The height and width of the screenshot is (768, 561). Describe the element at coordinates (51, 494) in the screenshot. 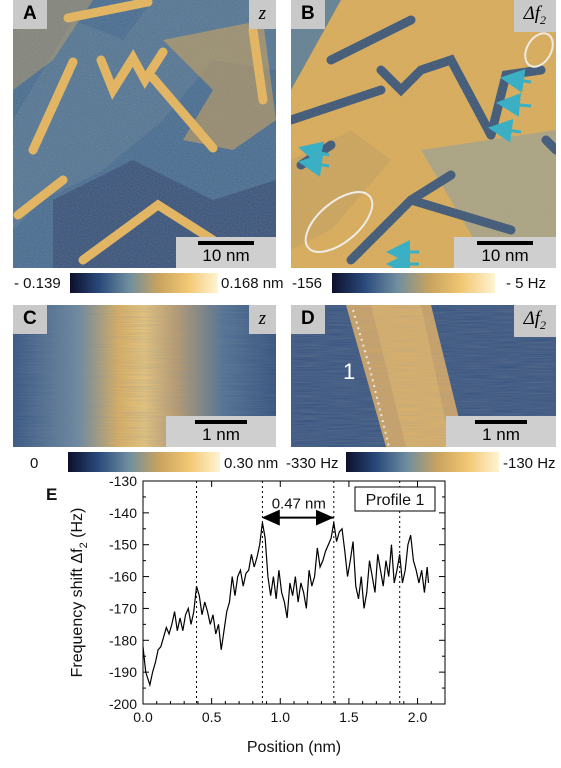

I see `panel-e-label: E` at that location.